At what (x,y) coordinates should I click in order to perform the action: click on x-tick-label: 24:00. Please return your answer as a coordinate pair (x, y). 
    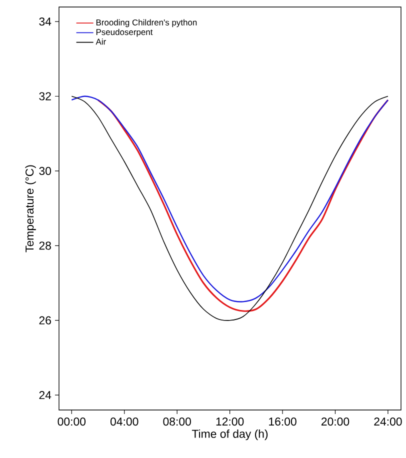
    Looking at the image, I should click on (388, 422).